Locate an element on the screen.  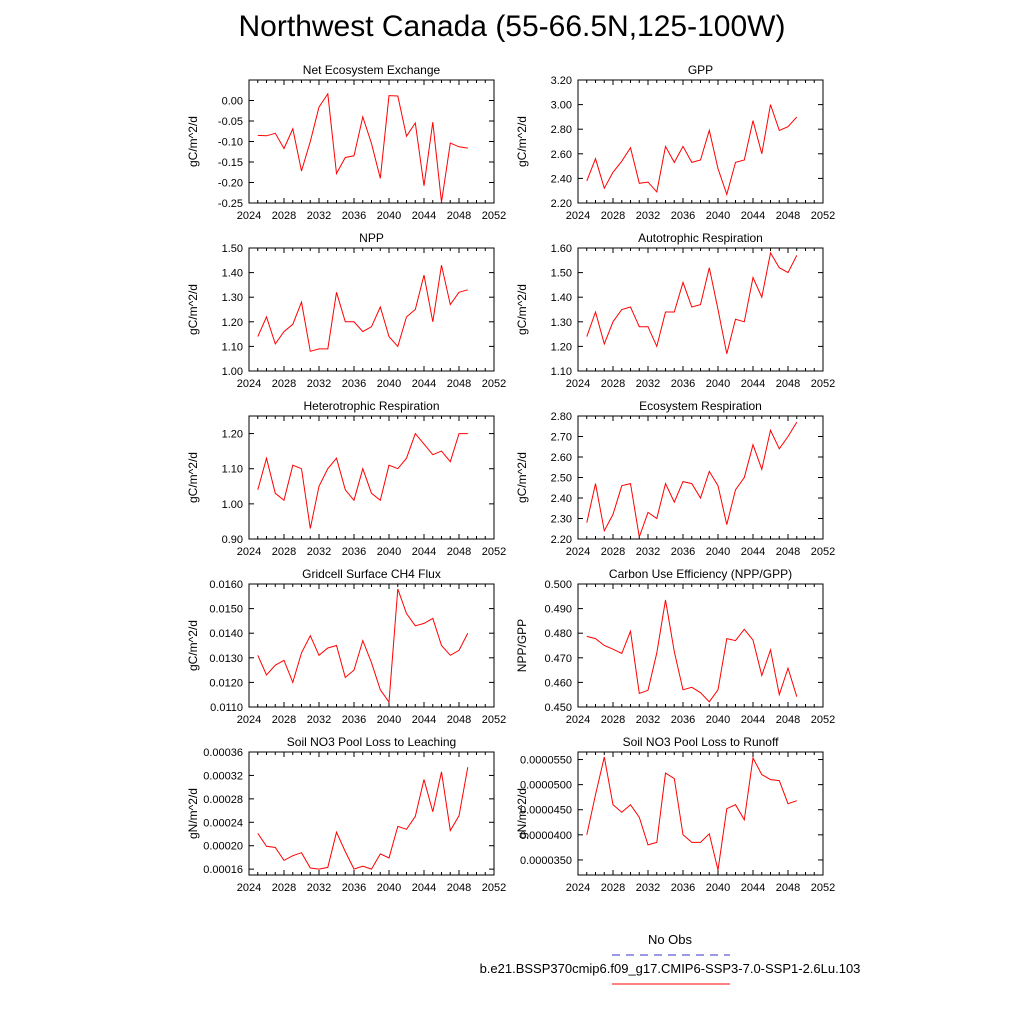
panel-10-xtick-label: 2044 is located at coordinates (753, 888).